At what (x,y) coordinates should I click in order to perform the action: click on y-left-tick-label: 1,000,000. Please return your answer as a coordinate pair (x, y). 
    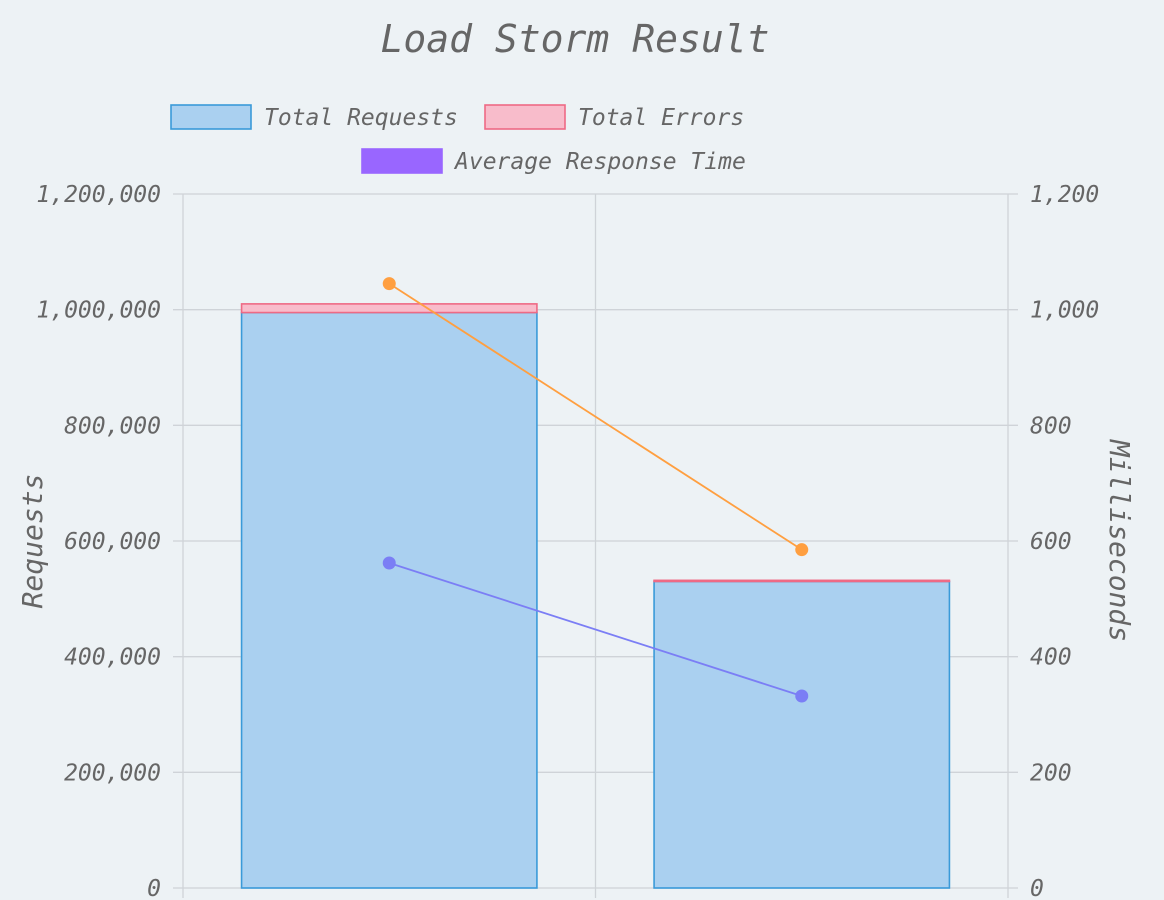
    Looking at the image, I should click on (98, 311).